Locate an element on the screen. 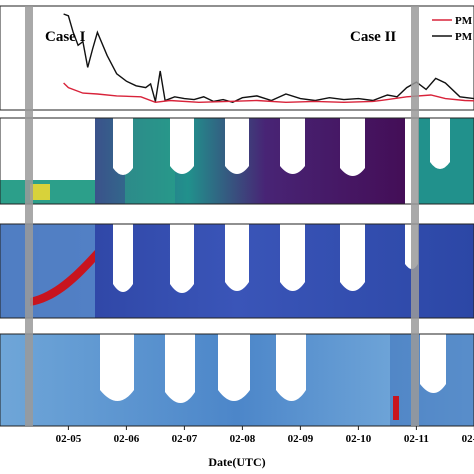 This screenshot has width=474, height=474. viridis-left-yellow is located at coordinates (40, 192).